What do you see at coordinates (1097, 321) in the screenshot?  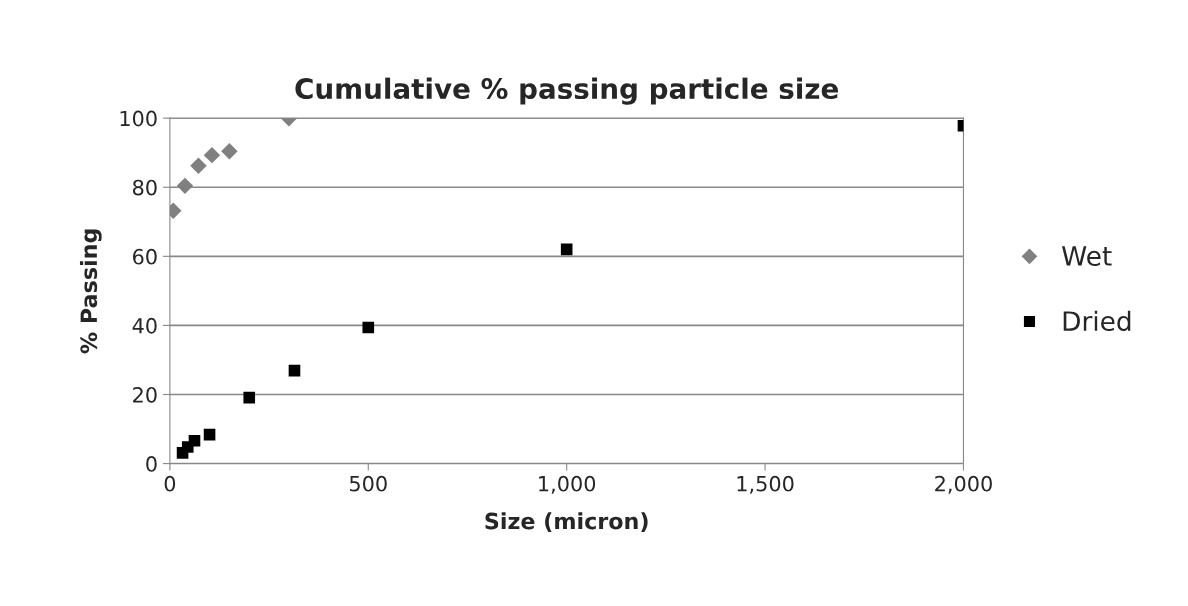 I see `legend-label: Dried` at bounding box center [1097, 321].